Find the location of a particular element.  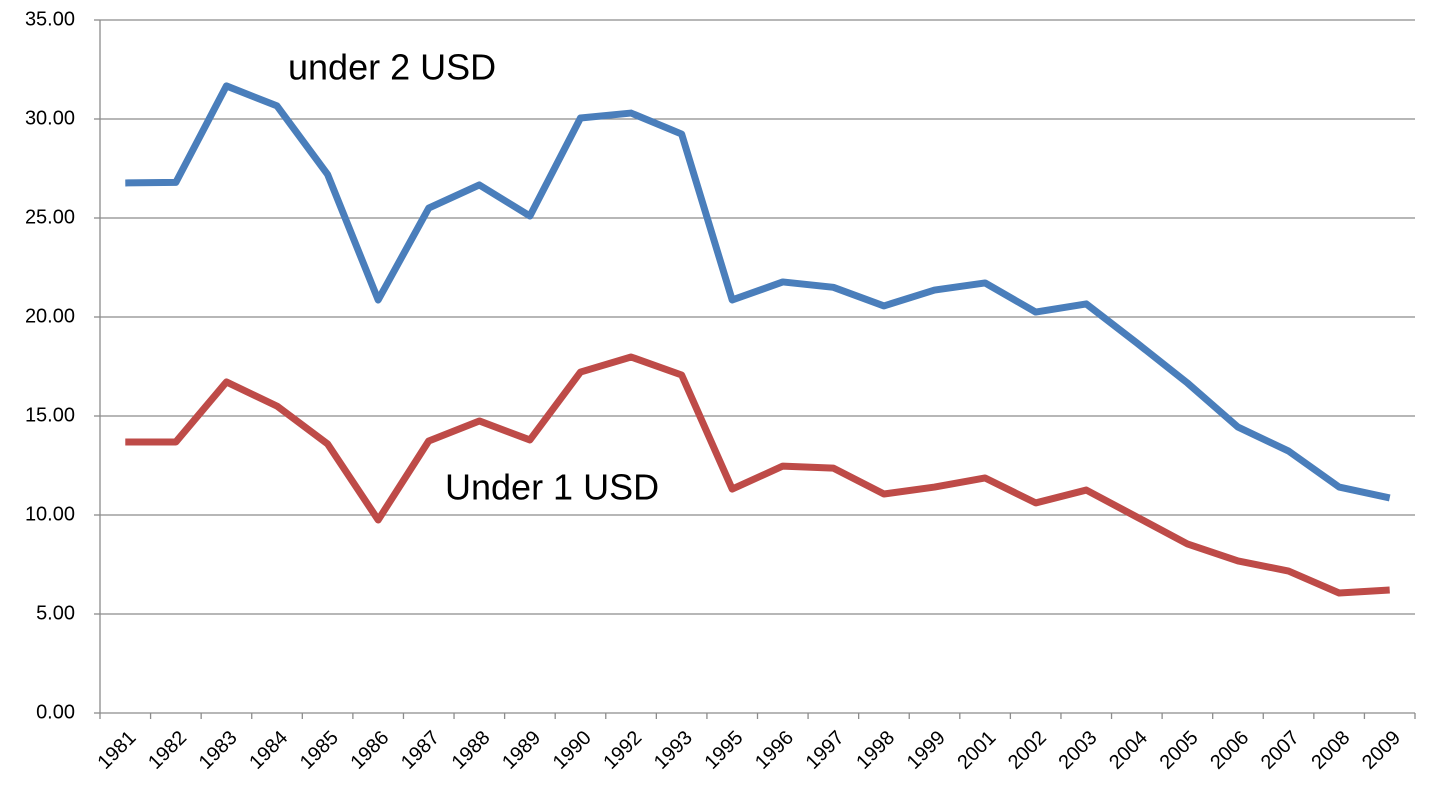

series-annotation: under 2 USD is located at coordinates (392, 67).